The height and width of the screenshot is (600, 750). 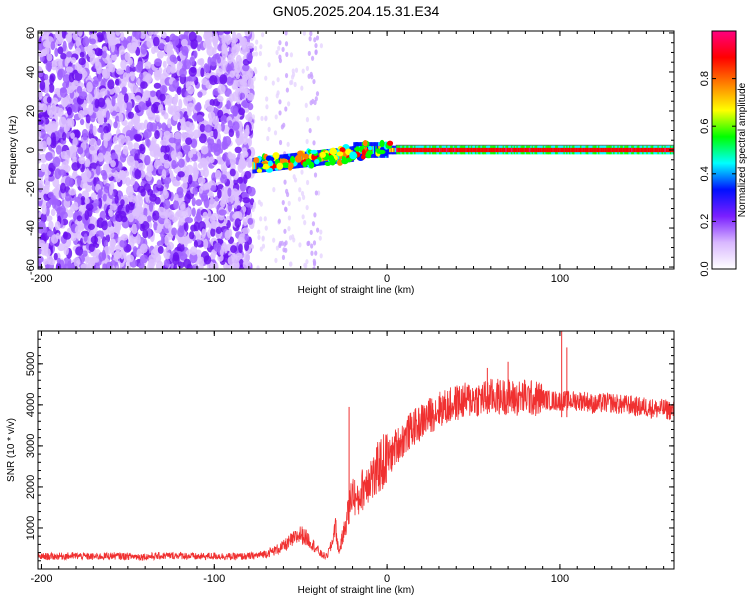 What do you see at coordinates (31, 228) in the screenshot?
I see `y-tick-label: -40` at bounding box center [31, 228].